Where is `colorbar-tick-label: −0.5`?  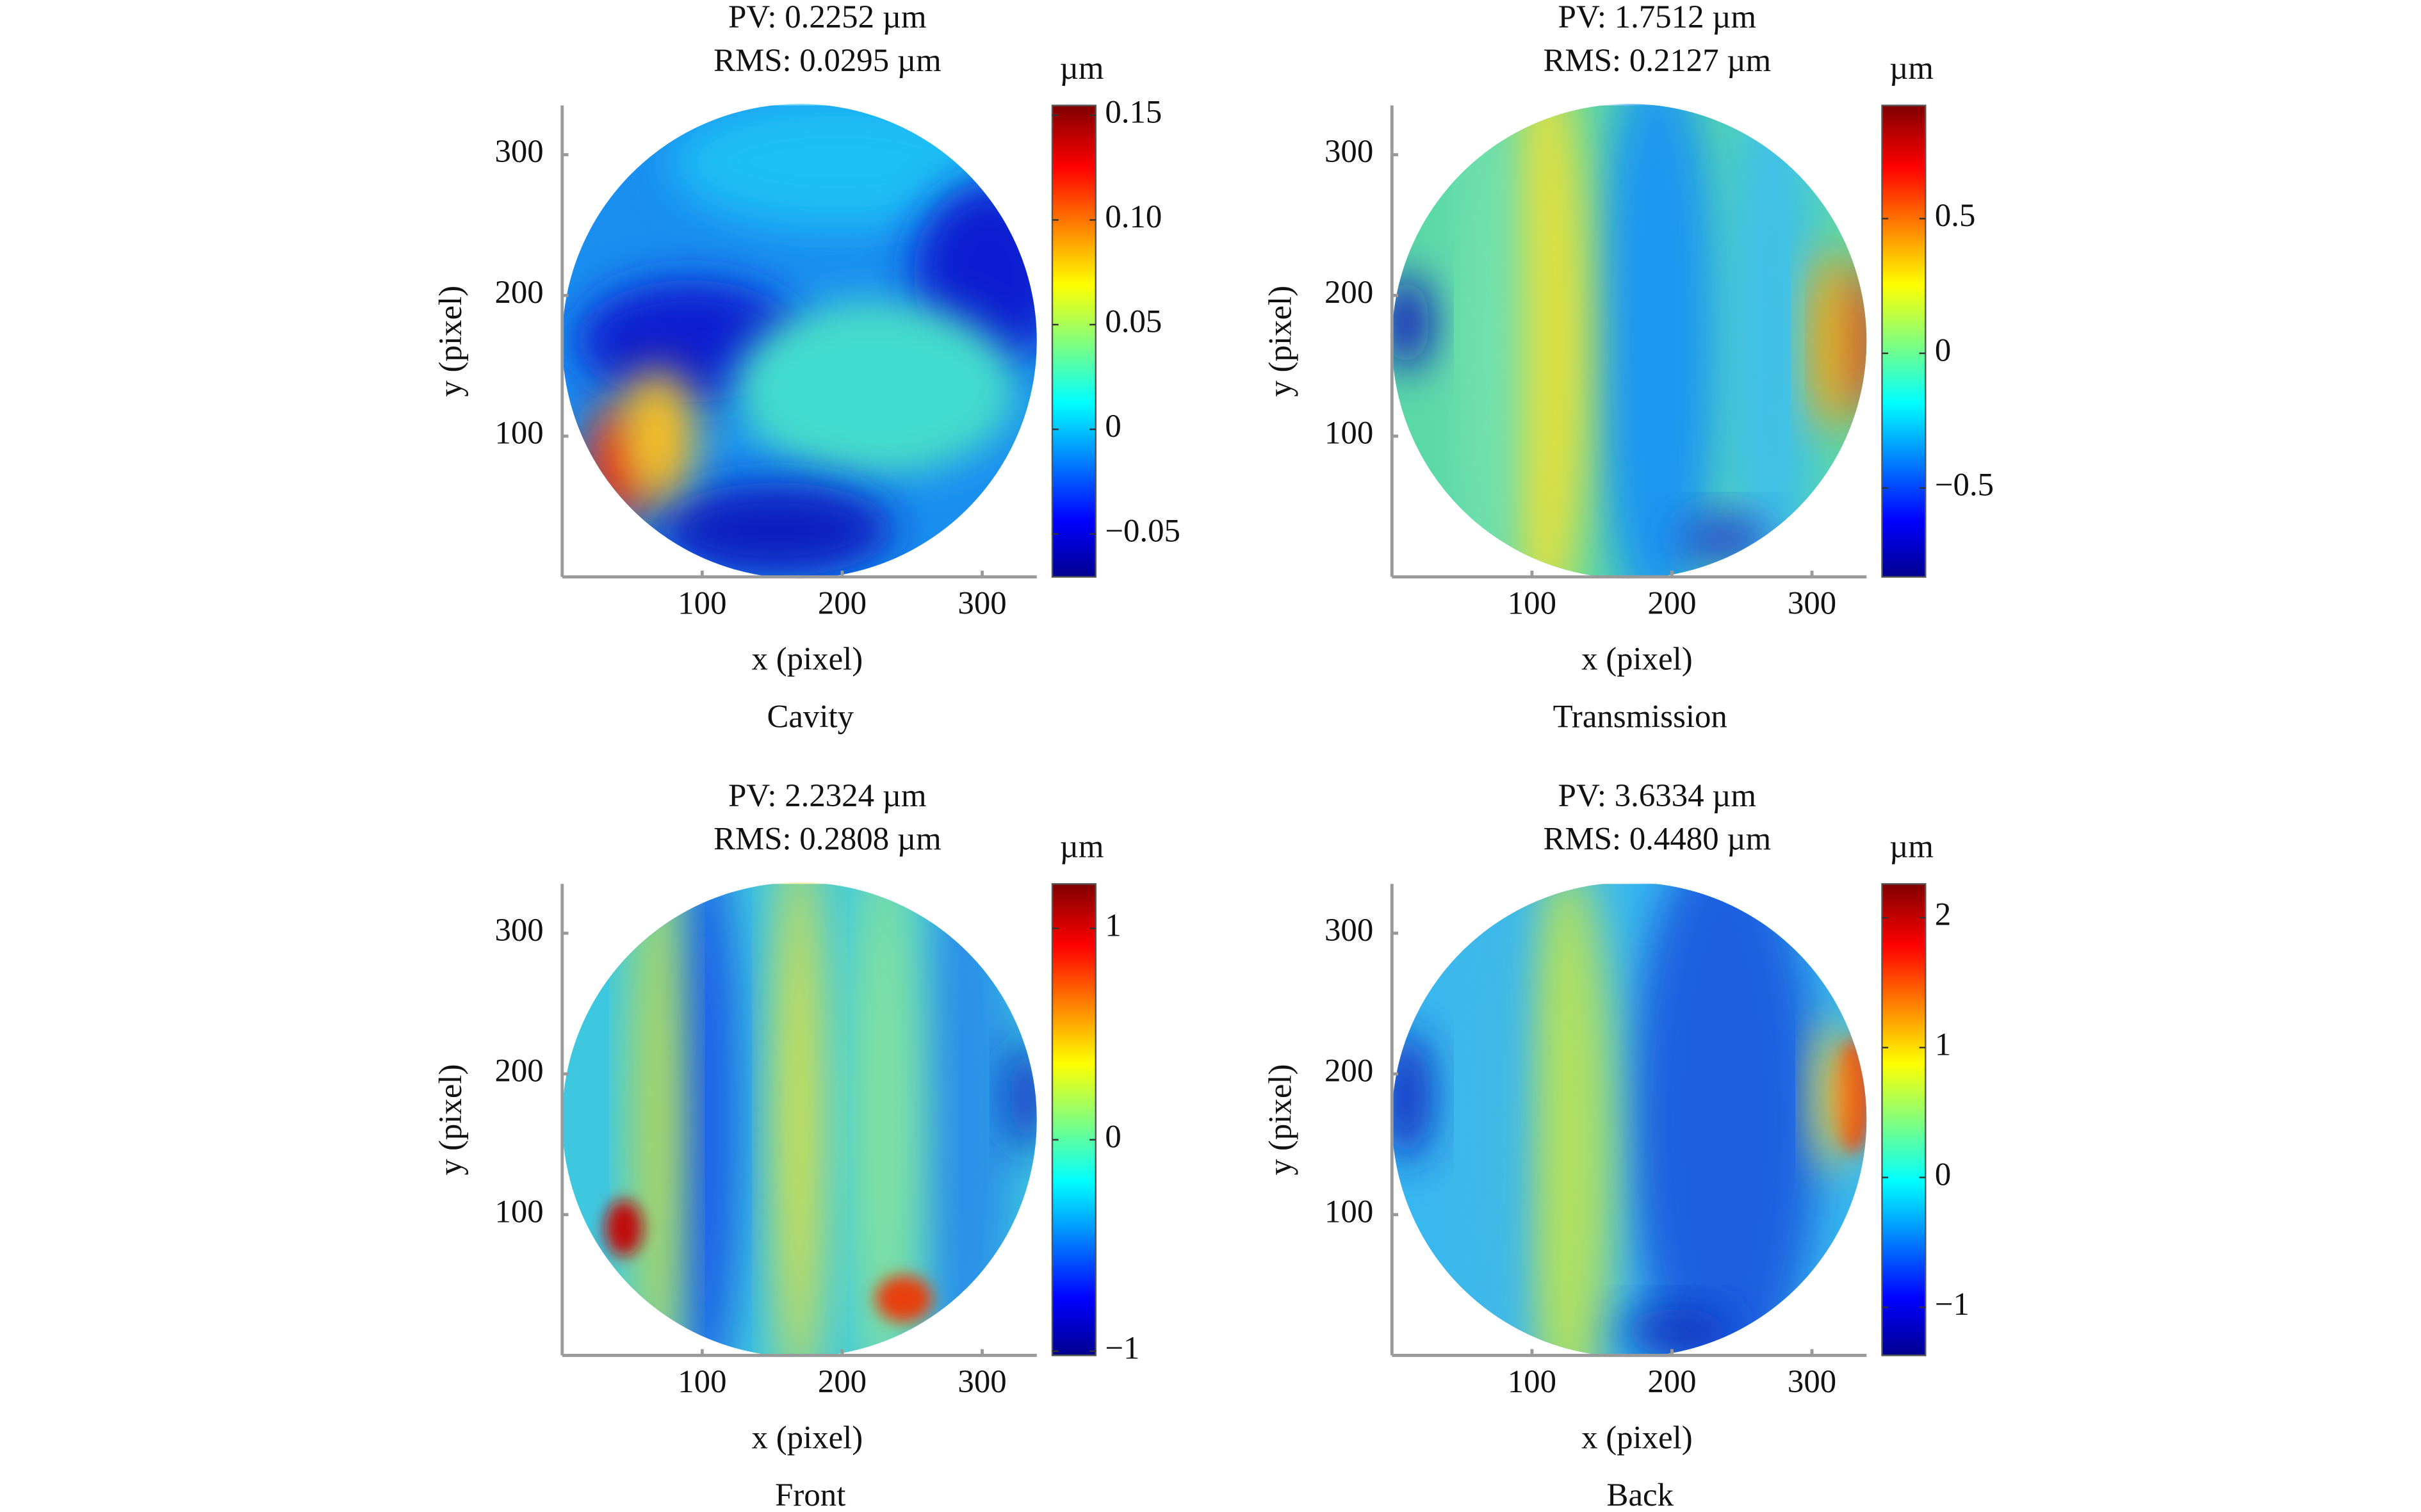 colorbar-tick-label: −0.5 is located at coordinates (1964, 485).